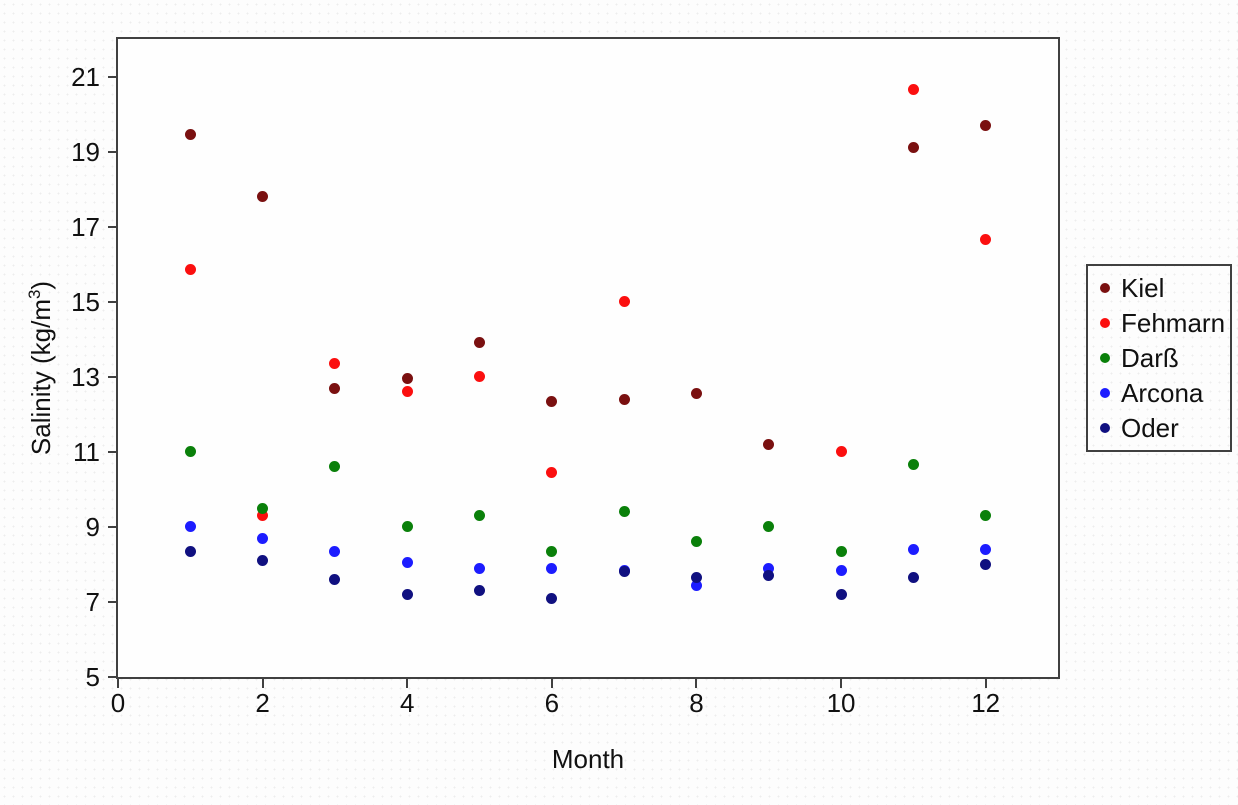  Describe the element at coordinates (1150, 357) in the screenshot. I see `legend-label: Darß` at that location.